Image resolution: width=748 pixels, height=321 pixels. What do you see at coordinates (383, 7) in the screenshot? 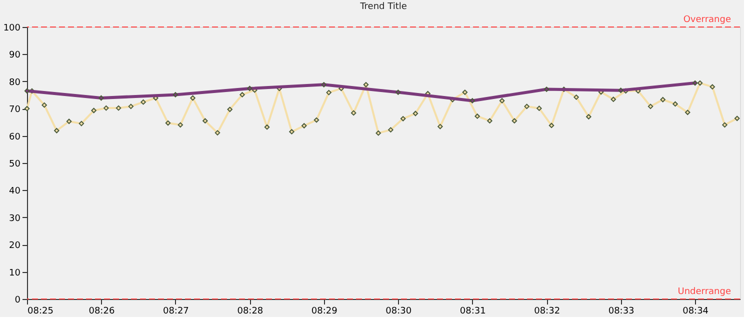
I see `chart-title: Trend Title` at bounding box center [383, 7].